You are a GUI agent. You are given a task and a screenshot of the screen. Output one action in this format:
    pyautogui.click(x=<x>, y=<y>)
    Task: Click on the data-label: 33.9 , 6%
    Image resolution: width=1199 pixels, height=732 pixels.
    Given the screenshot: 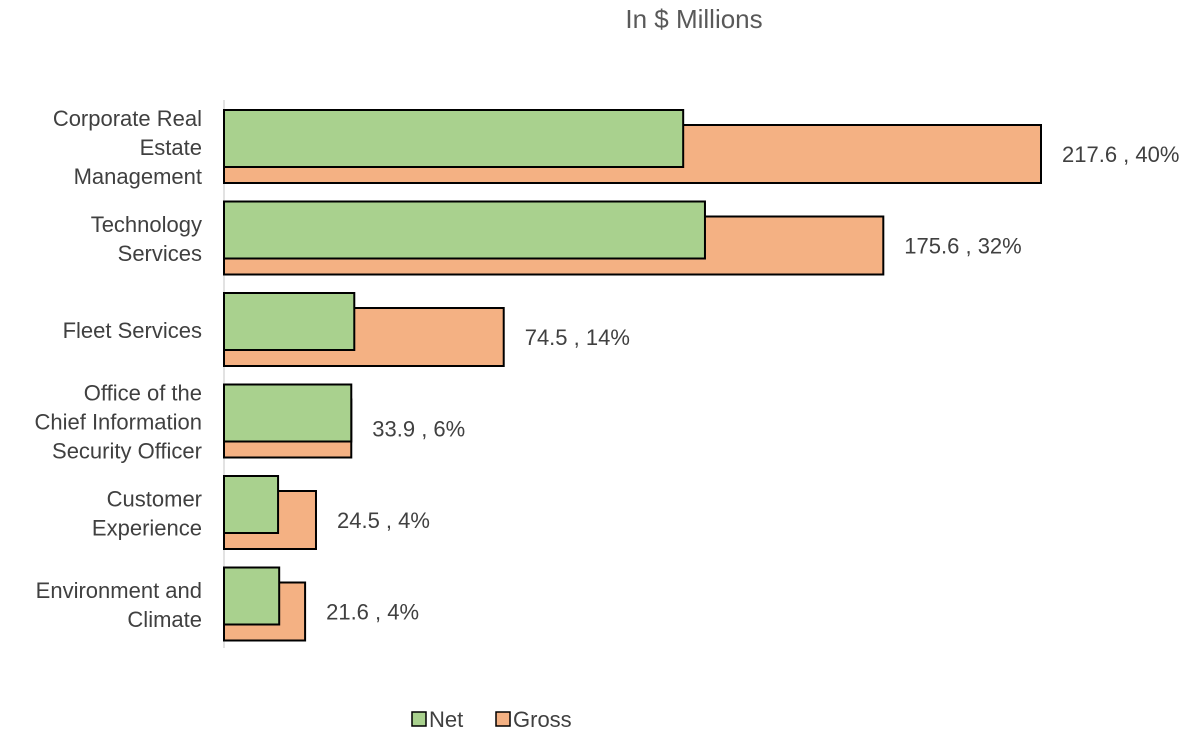 What is the action you would take?
    pyautogui.click(x=418, y=429)
    